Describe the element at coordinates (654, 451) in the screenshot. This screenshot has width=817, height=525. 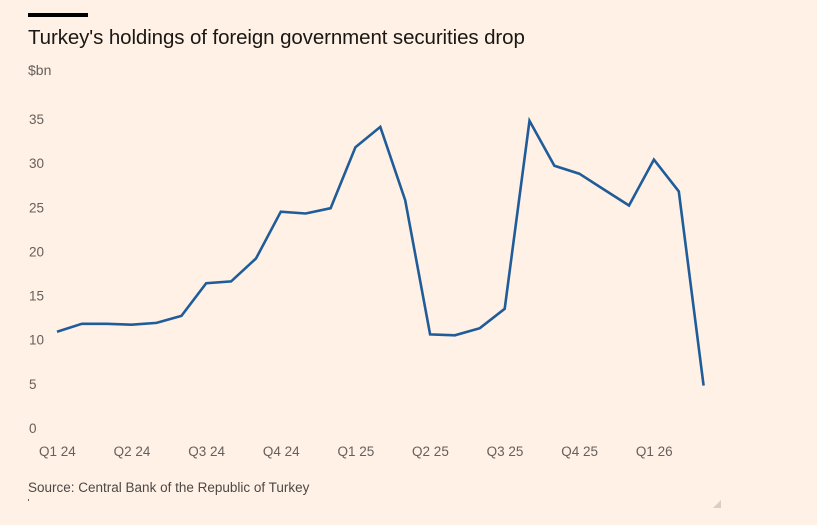
I see `x-tick-label: Q1 26` at that location.